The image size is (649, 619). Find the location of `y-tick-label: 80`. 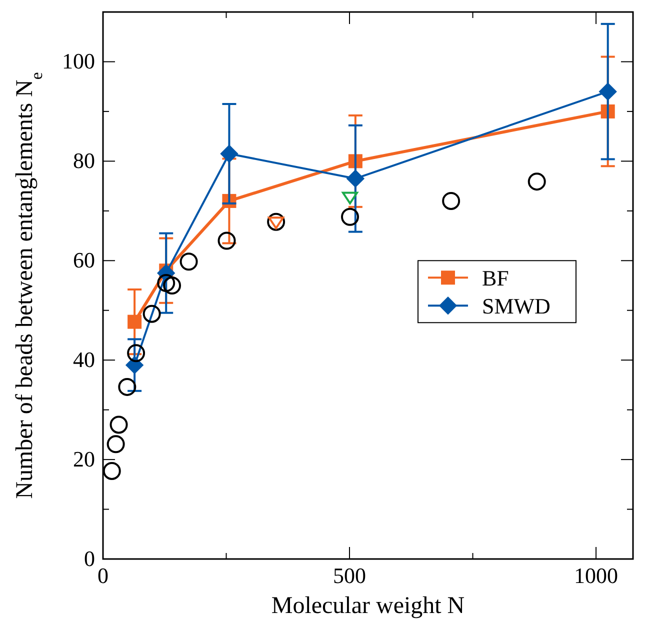

y-tick-label: 80 is located at coordinates (84, 161).